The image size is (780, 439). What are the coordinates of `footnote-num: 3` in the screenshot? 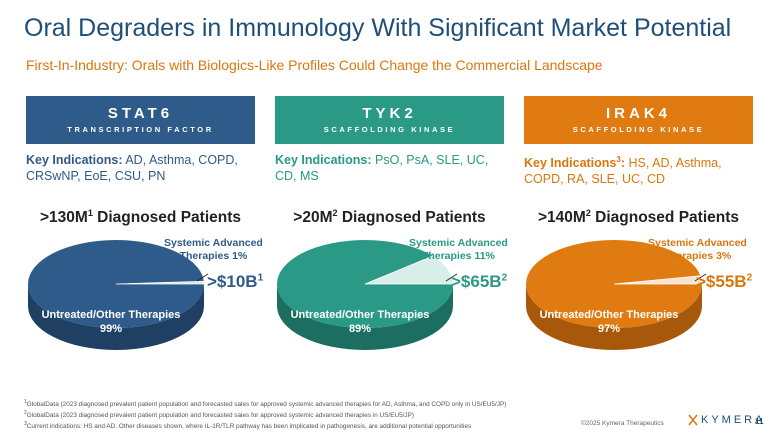 It's located at (25, 424).